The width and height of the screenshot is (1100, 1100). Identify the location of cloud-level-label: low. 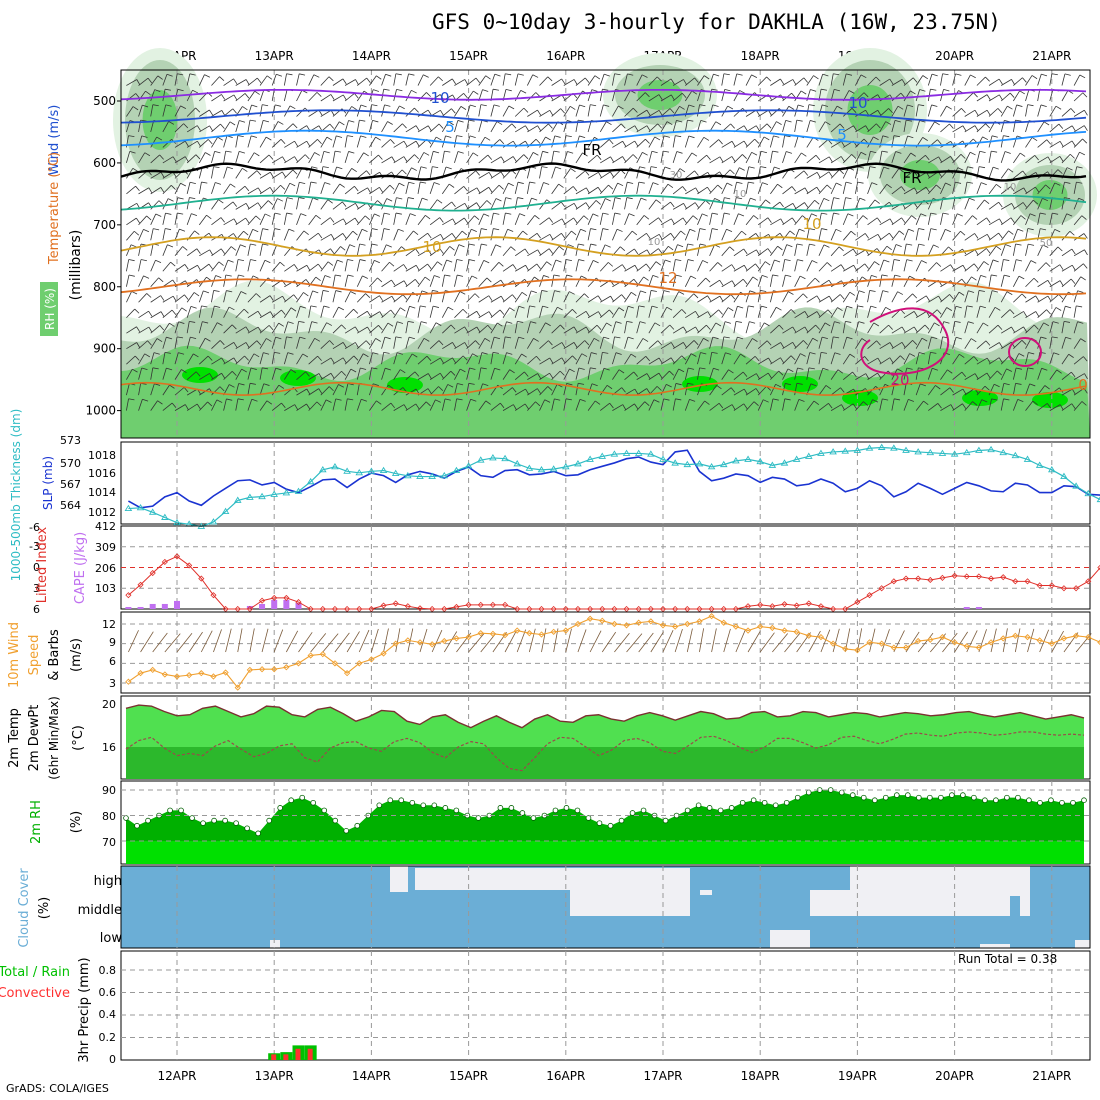
(111, 938).